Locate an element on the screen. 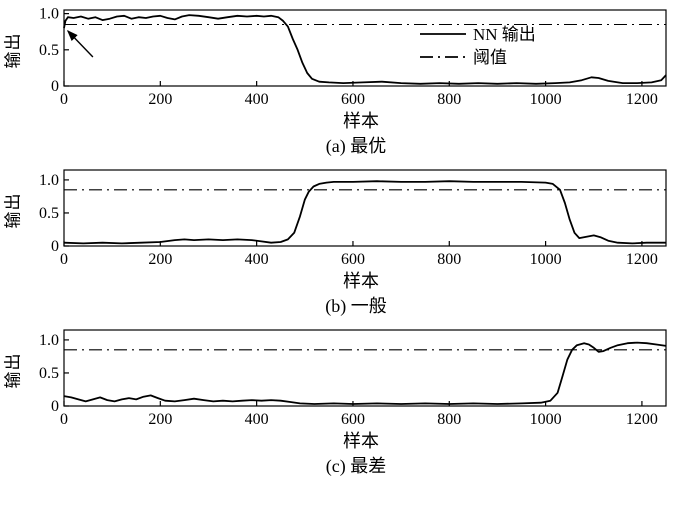 The width and height of the screenshot is (681, 524). y-axis-label-c: 输出 is located at coordinates (11, 370).